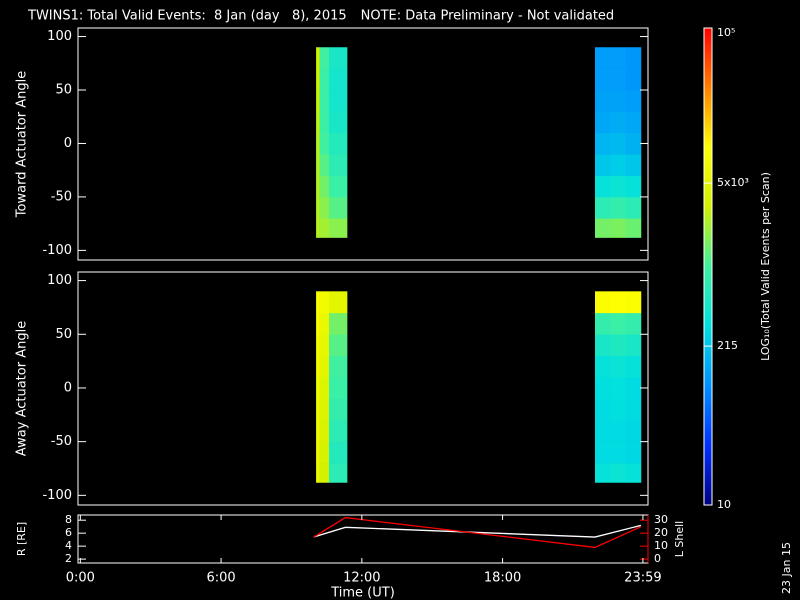 The height and width of the screenshot is (600, 800). Describe the element at coordinates (488, 16) in the screenshot. I see `note: NOTE: Data Preliminary - Not validated` at that location.